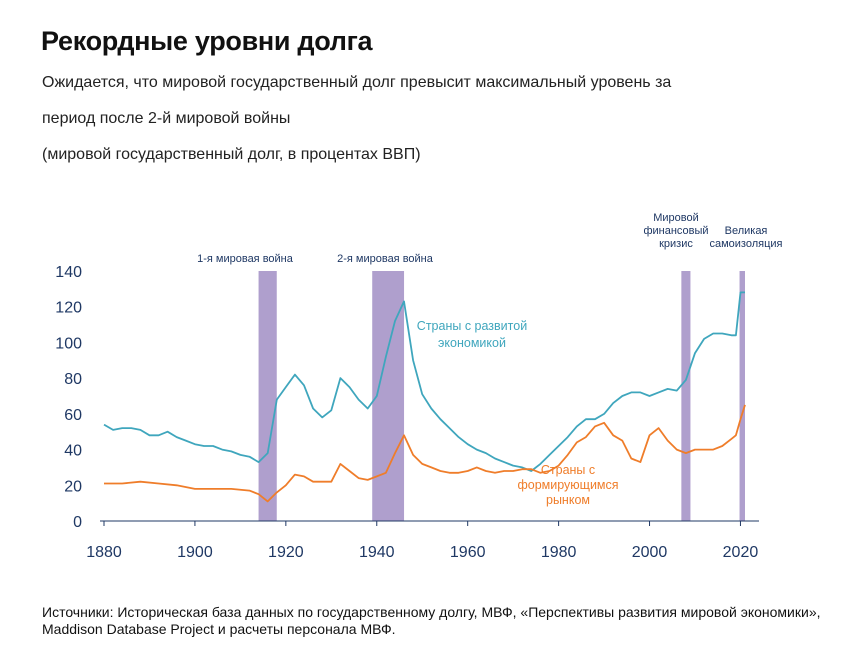 This screenshot has width=852, height=662. I want to click on chart-title: Рекордные уровни долга, so click(207, 41).